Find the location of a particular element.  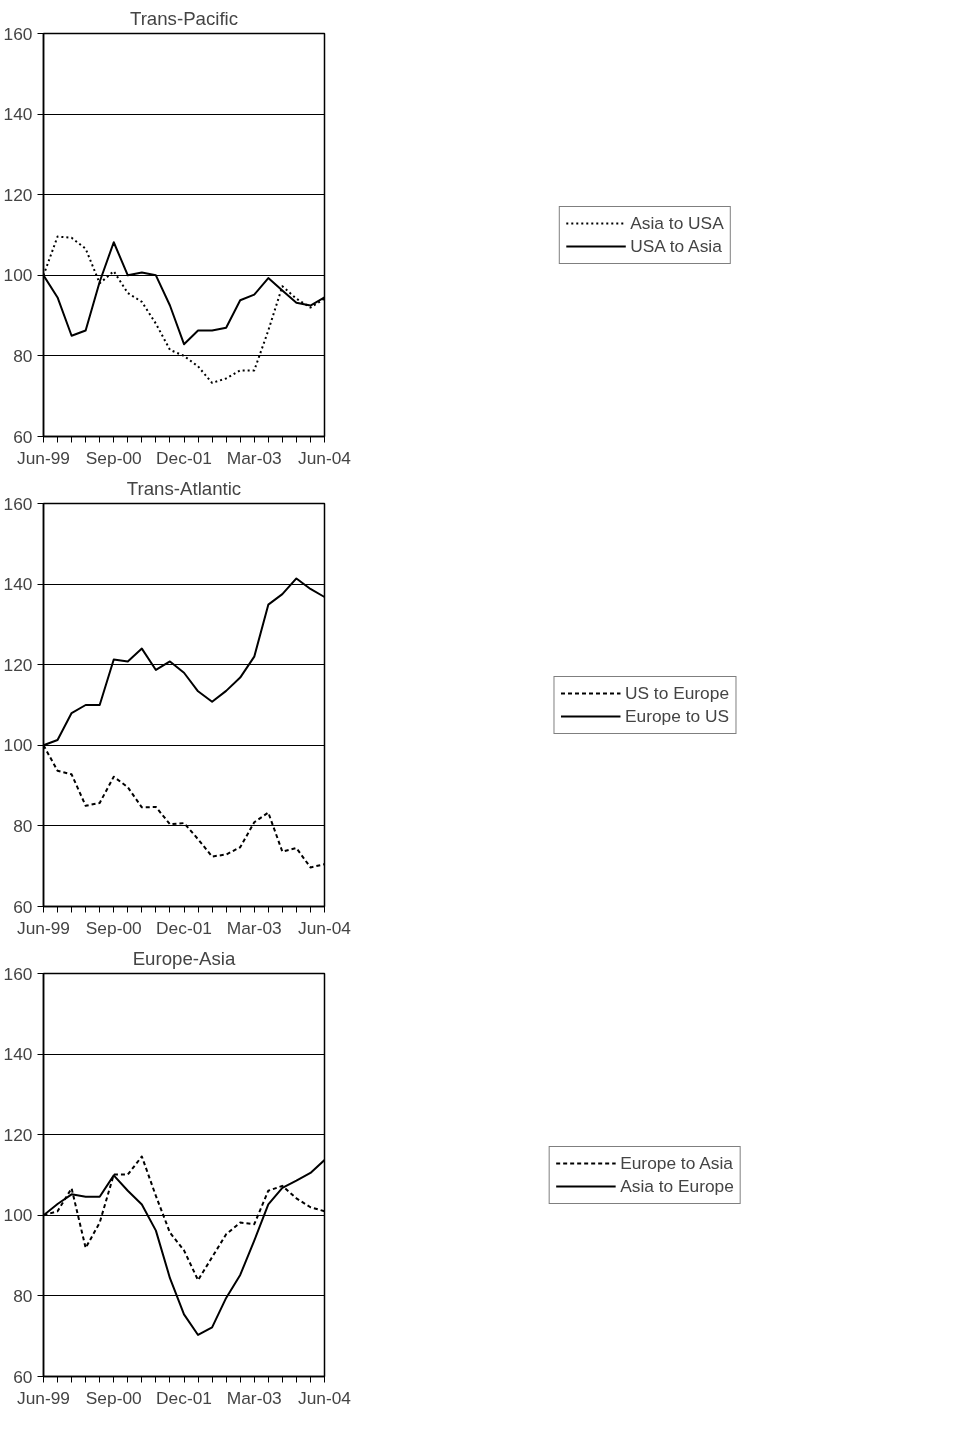

legend-label: US to Europe is located at coordinates (677, 693).